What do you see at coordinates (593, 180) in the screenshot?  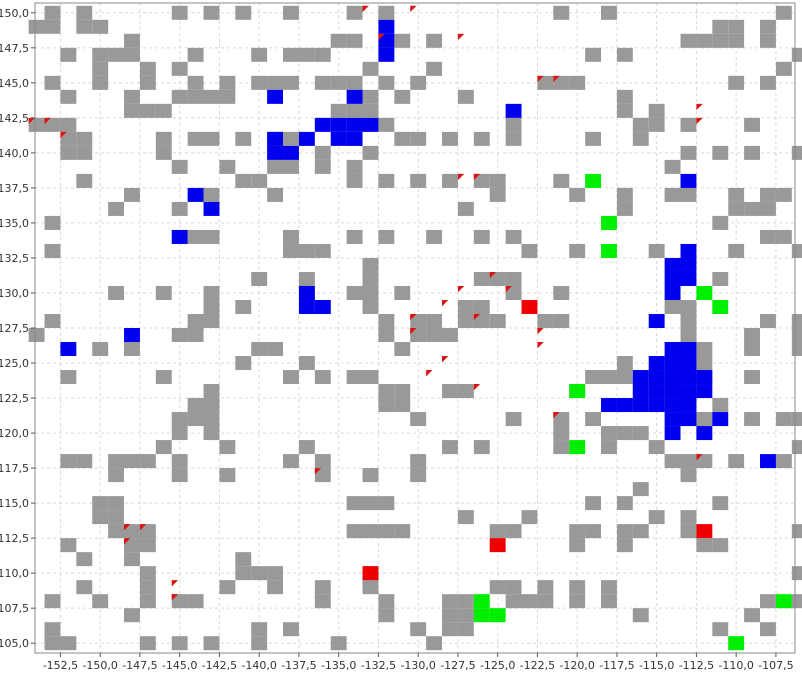 I see `green-cell` at bounding box center [593, 180].